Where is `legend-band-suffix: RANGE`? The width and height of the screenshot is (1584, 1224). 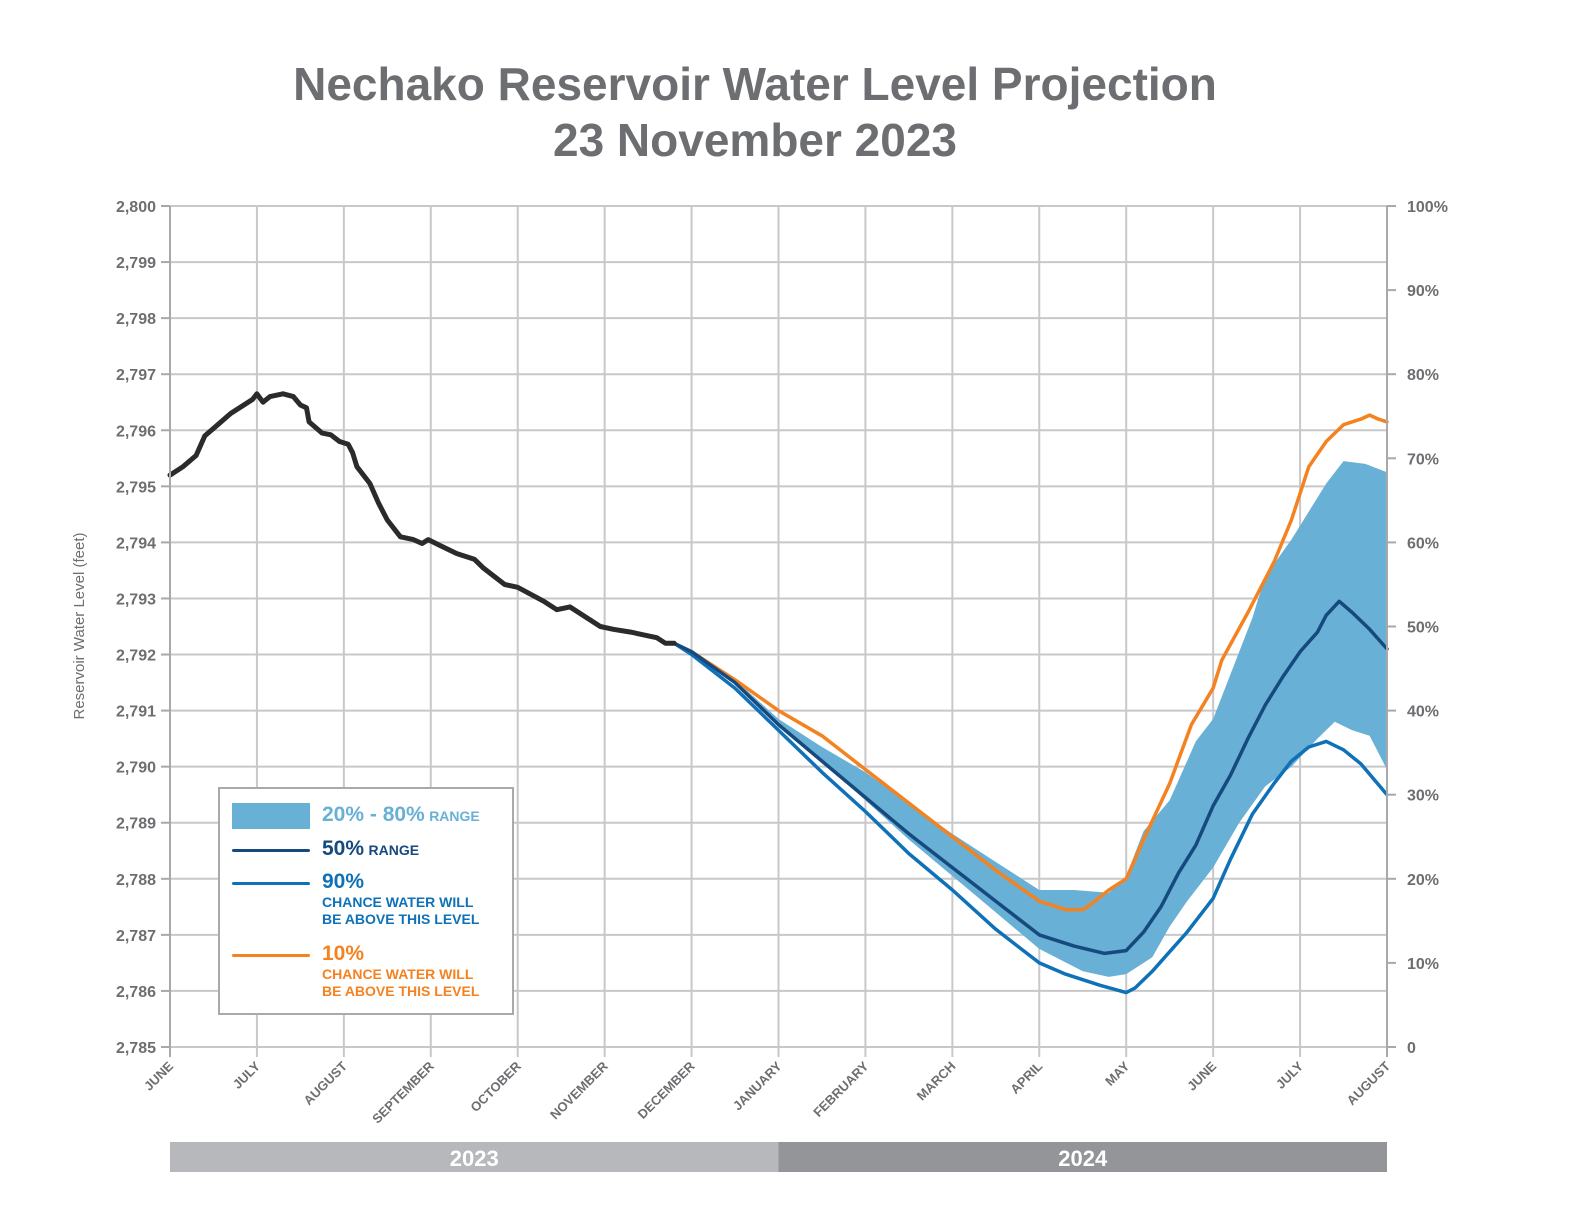
legend-band-suffix: RANGE is located at coordinates (454, 816).